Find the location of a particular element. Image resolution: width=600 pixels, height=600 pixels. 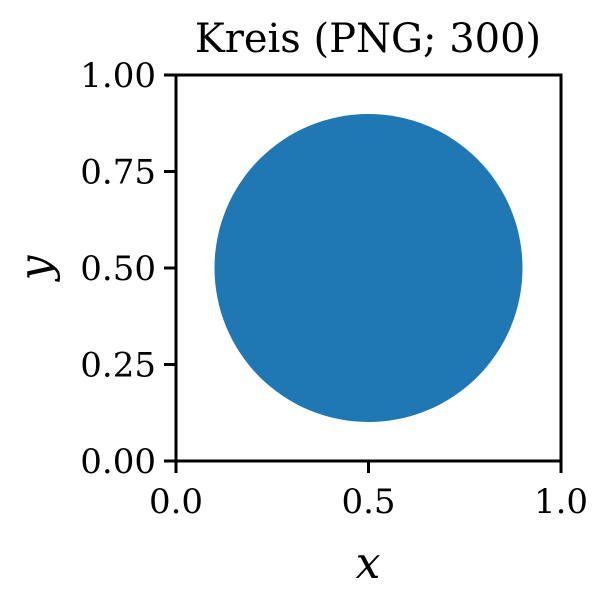

x-tick-label: 1.0 is located at coordinates (561, 502).